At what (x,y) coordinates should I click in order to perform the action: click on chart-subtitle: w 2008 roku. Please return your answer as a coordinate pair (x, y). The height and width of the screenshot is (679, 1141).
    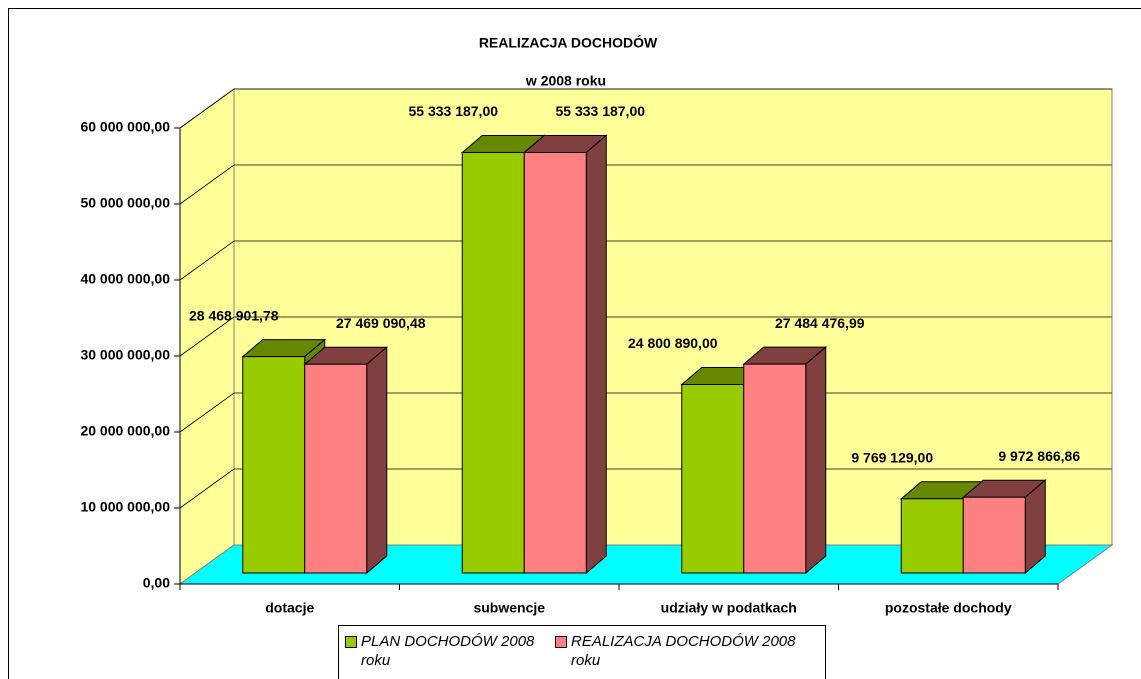
    Looking at the image, I should click on (565, 81).